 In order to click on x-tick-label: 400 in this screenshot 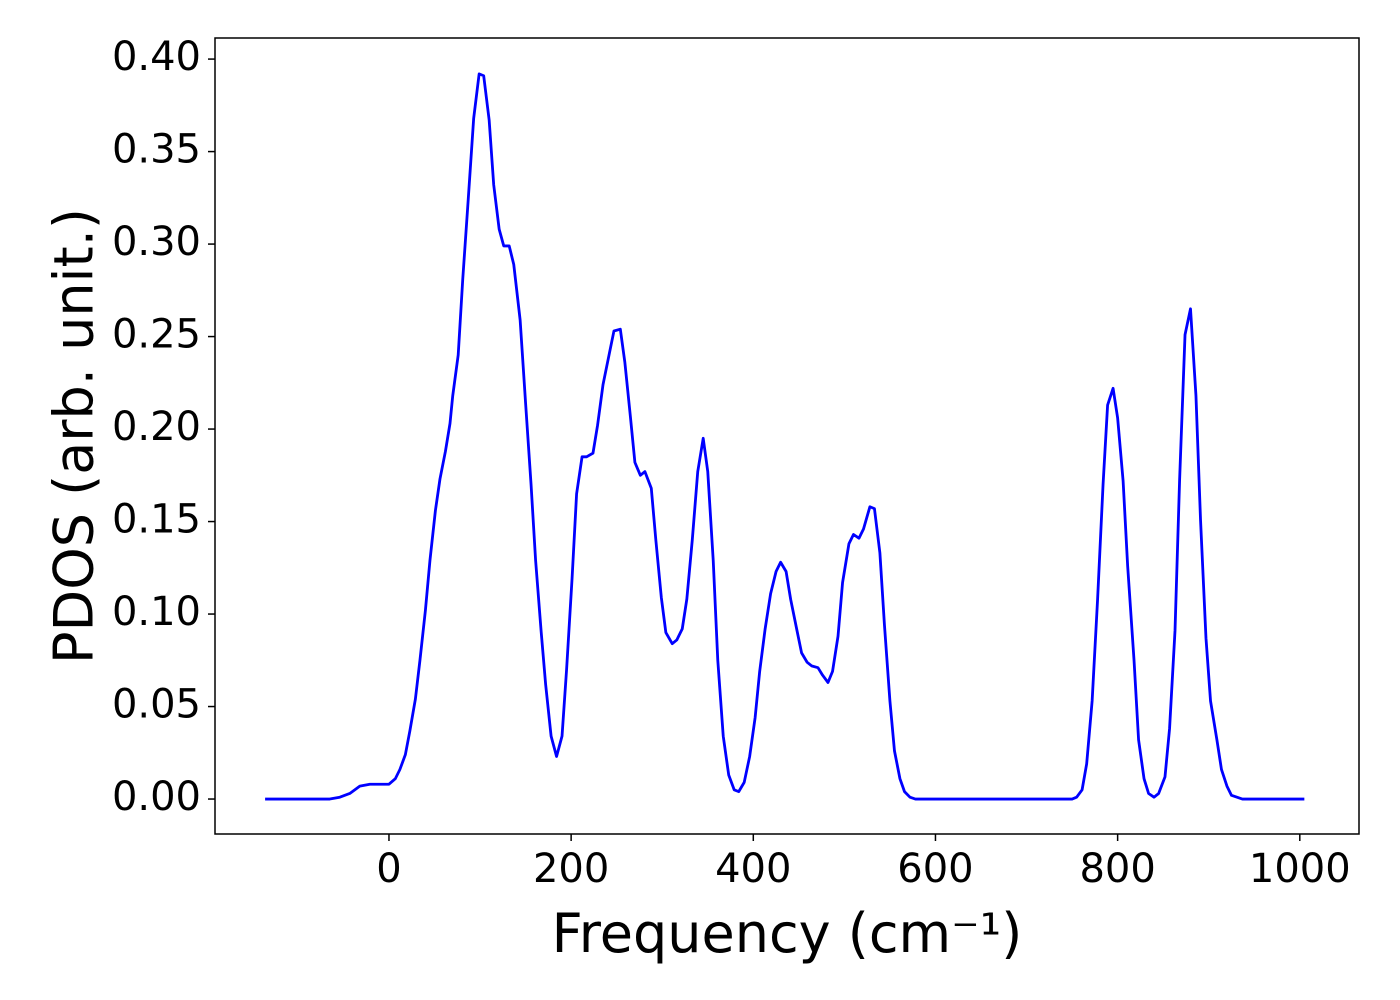, I will do `click(753, 869)`.